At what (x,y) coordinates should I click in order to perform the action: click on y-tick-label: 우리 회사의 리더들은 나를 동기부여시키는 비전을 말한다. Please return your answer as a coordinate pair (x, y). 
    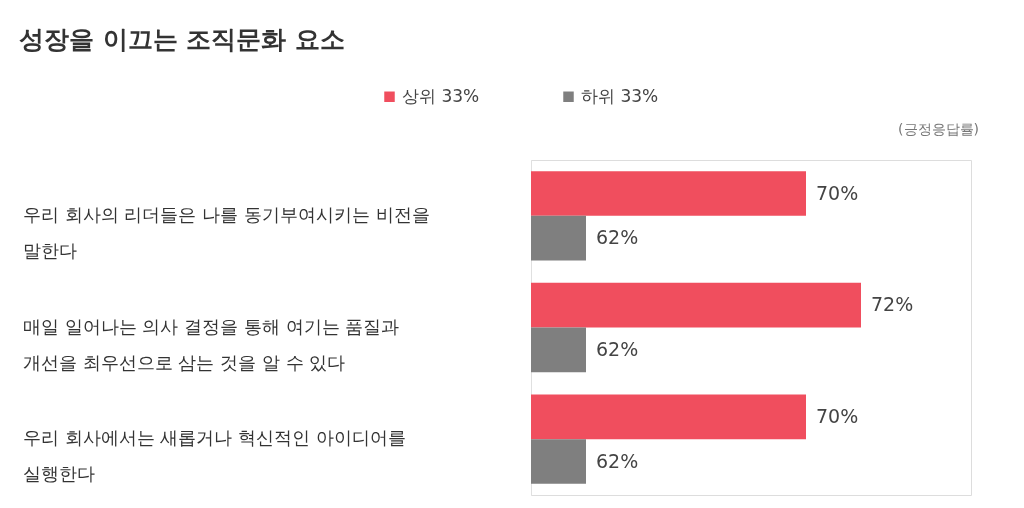
    Looking at the image, I should click on (226, 232).